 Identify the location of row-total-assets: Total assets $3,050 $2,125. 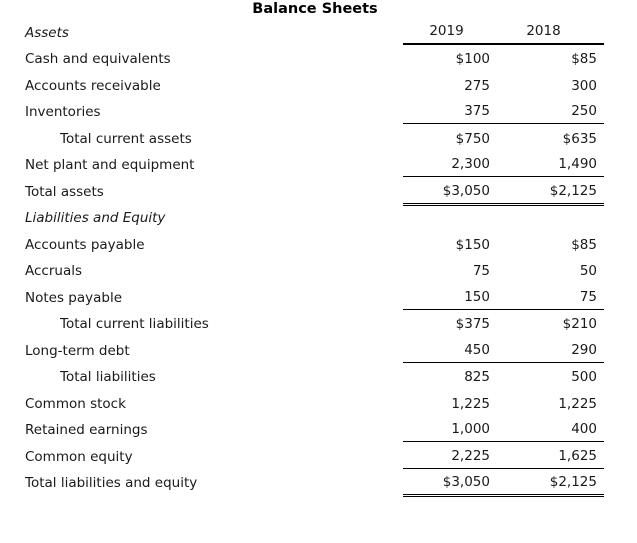
(315, 191).